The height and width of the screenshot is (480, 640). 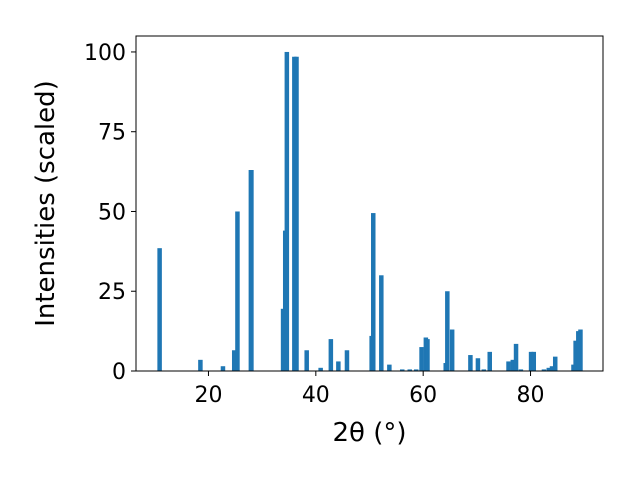 What do you see at coordinates (423, 395) in the screenshot?
I see `x-tick-label-2: 60` at bounding box center [423, 395].